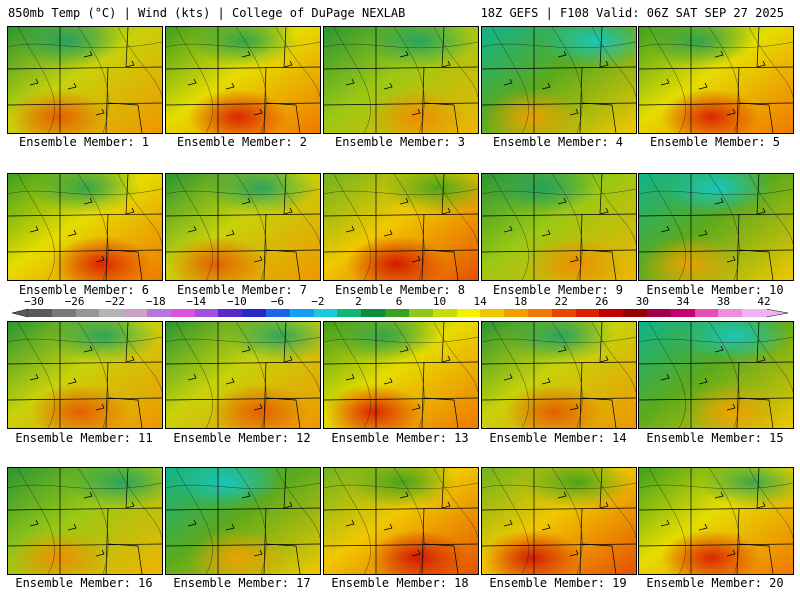  Describe the element at coordinates (318, 301) in the screenshot. I see `colorbar-tick-label: −2` at that location.